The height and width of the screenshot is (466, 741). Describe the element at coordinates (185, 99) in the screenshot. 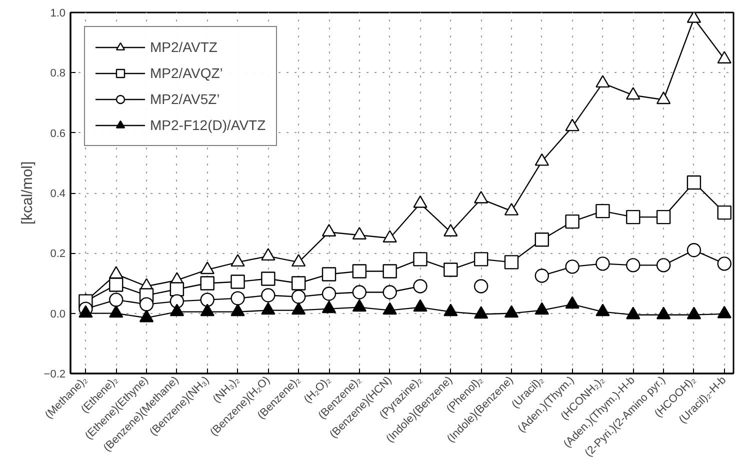

I see `legend-label: MP2/AV5Z’` at that location.